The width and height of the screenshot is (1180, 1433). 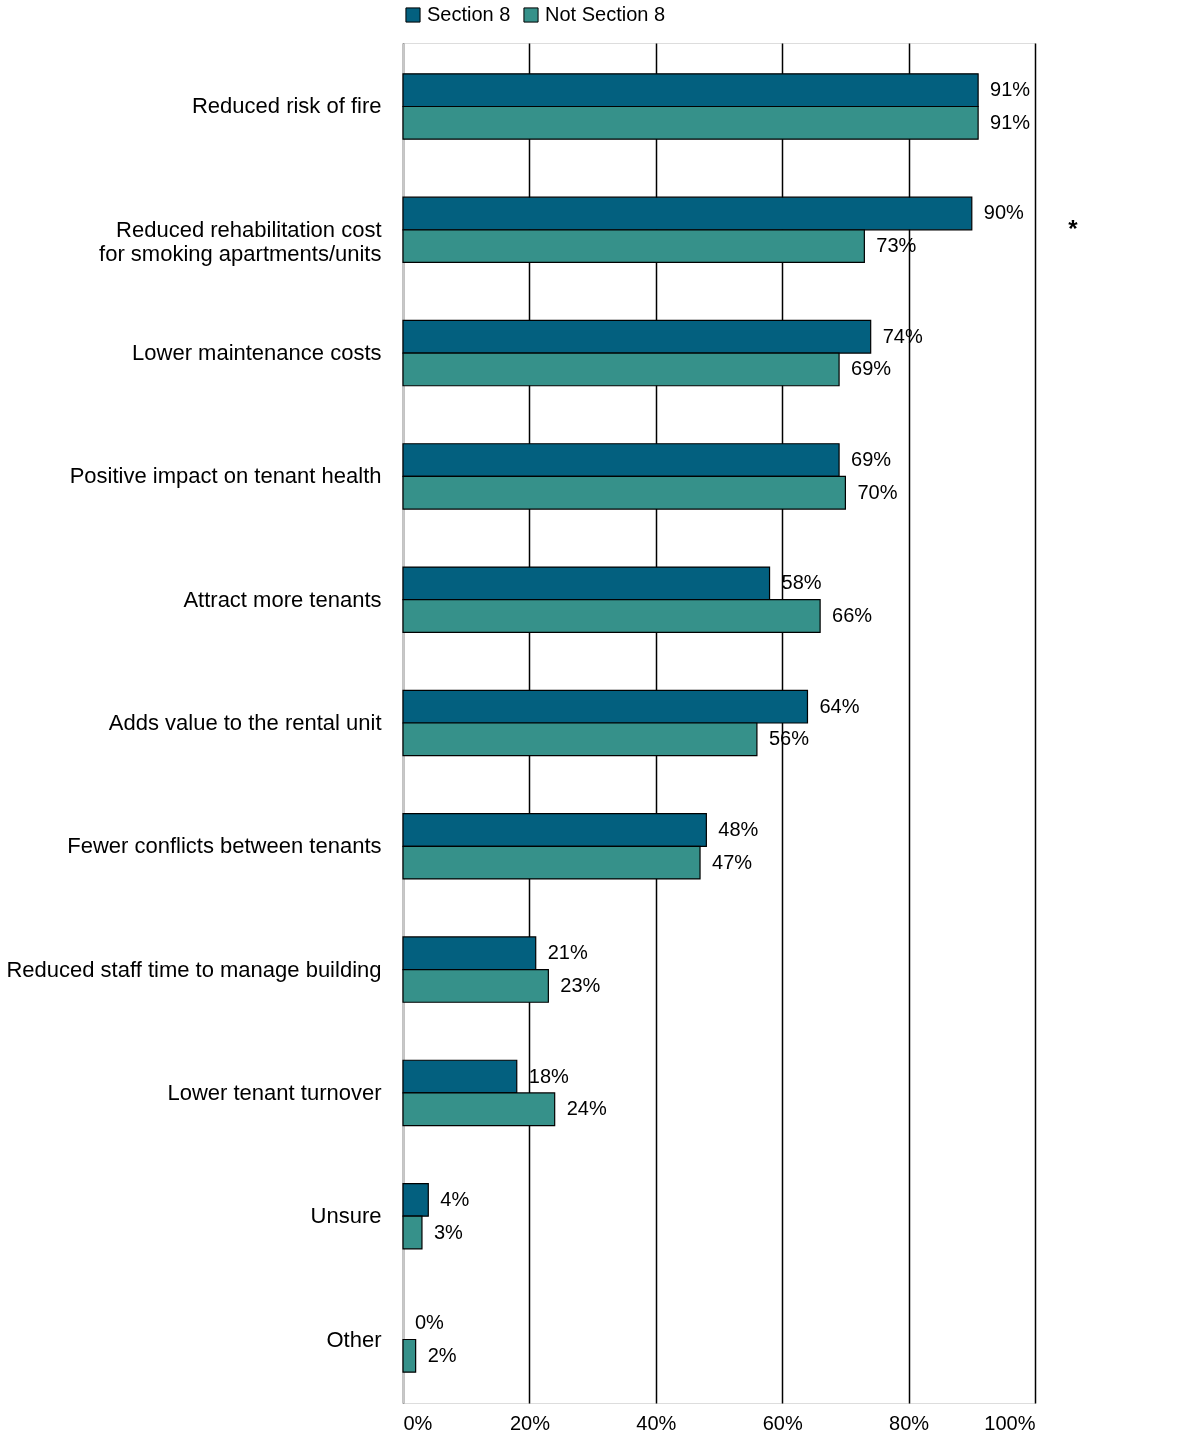 What do you see at coordinates (257, 353) in the screenshot?
I see `y-tick-label: Lower maintenance costs` at bounding box center [257, 353].